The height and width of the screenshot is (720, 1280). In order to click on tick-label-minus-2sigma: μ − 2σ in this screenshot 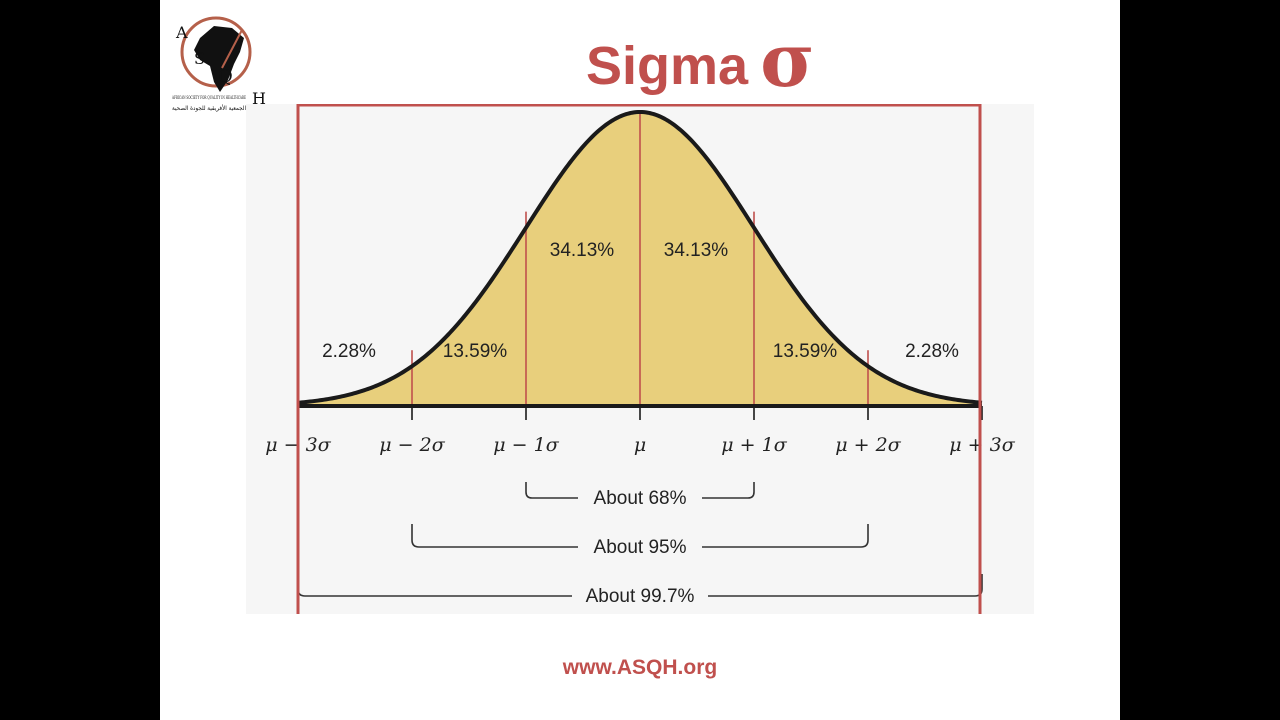, I will do `click(412, 445)`.